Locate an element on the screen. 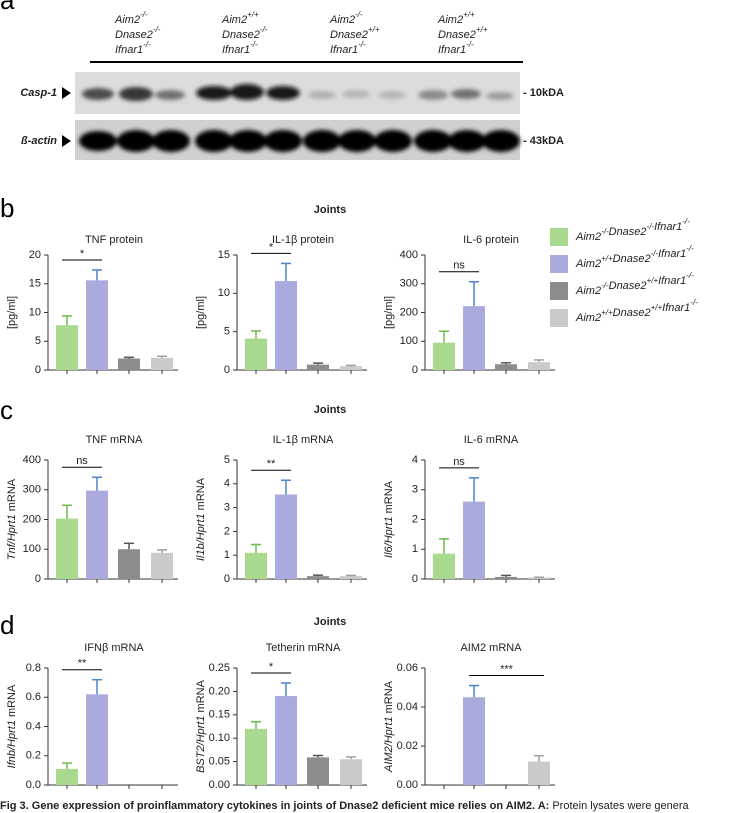 The width and height of the screenshot is (729, 813). y-axis-label: BST2/Hprt1 mRNA is located at coordinates (201, 726).